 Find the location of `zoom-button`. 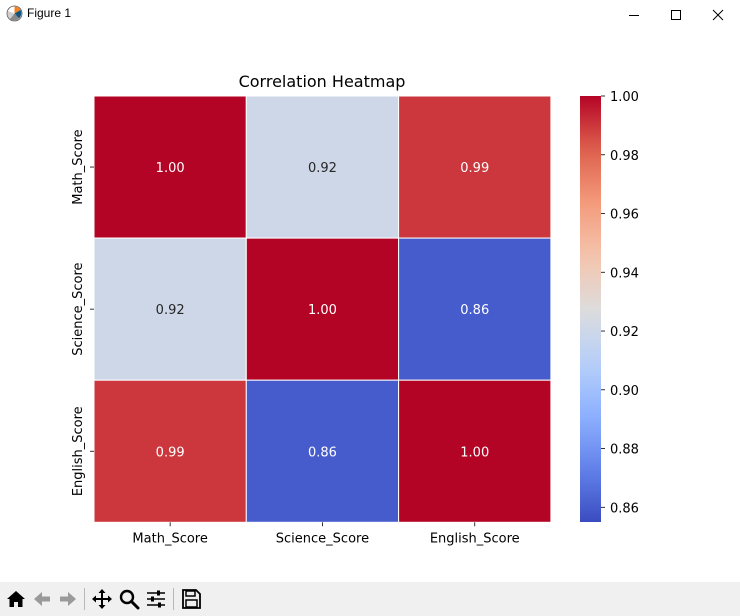

zoom-button is located at coordinates (129, 599).